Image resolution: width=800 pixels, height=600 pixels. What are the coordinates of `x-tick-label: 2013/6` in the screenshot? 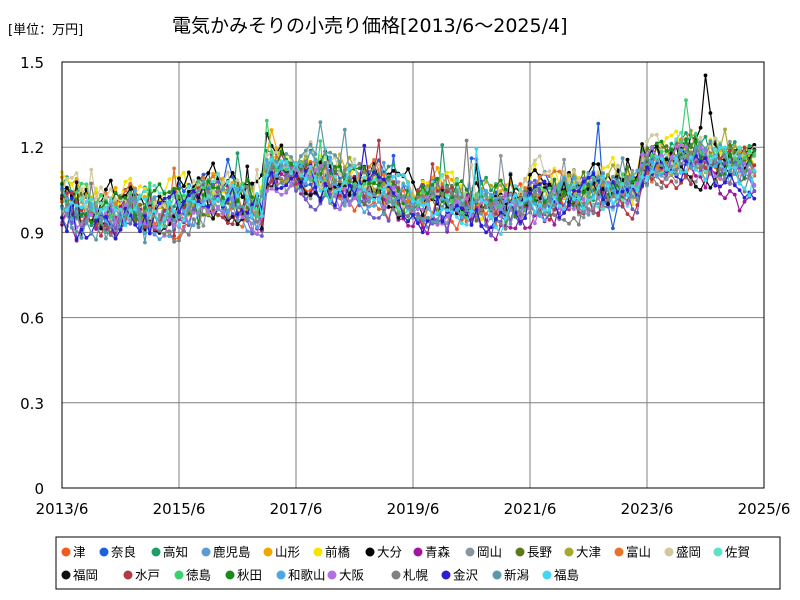 It's located at (62, 509).